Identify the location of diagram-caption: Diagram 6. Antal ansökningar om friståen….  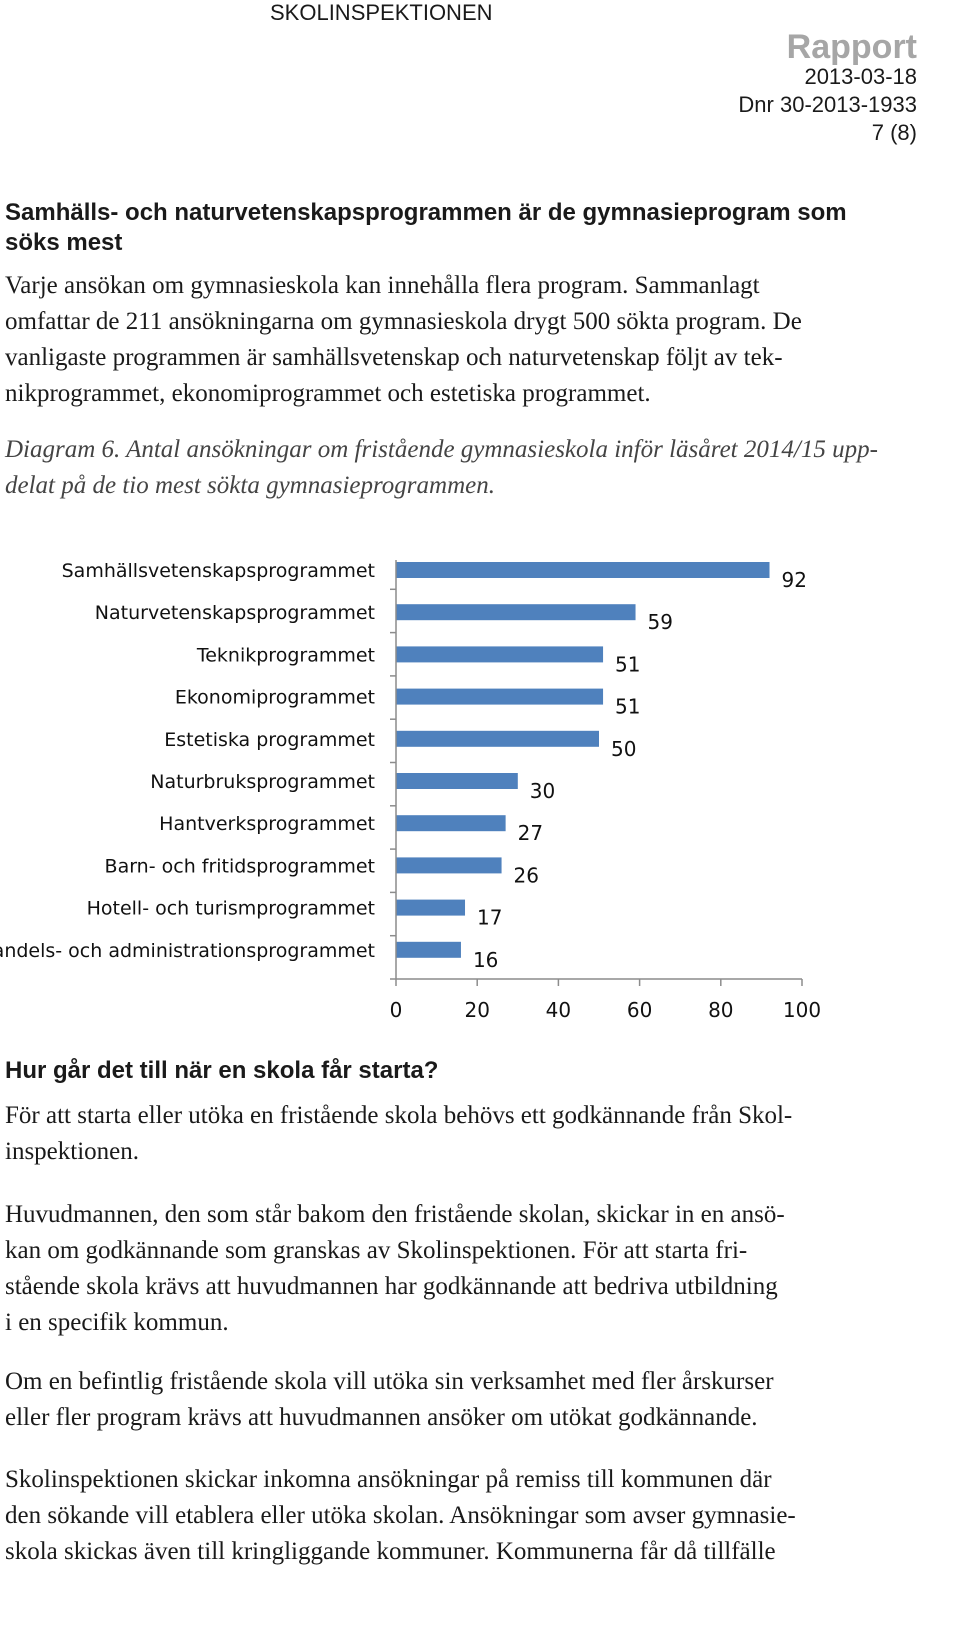
(480, 468).